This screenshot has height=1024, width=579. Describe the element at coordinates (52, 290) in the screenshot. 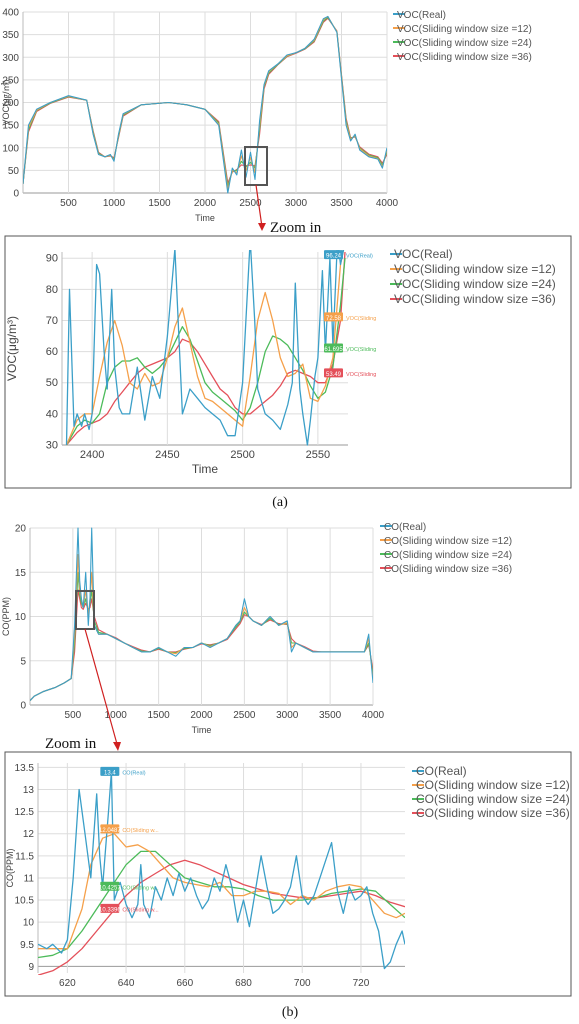

I see `y-tick-label: 80` at that location.